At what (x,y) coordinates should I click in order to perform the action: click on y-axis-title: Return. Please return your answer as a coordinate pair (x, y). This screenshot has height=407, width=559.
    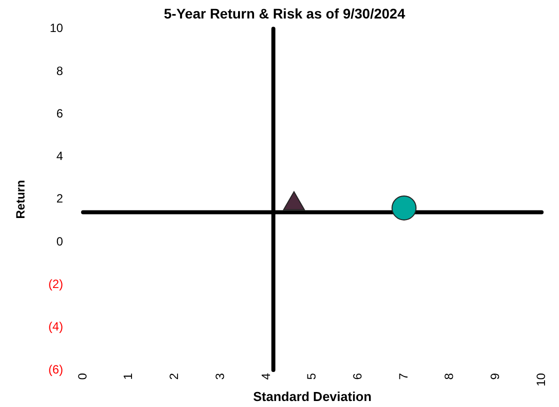
    Looking at the image, I should click on (21, 199).